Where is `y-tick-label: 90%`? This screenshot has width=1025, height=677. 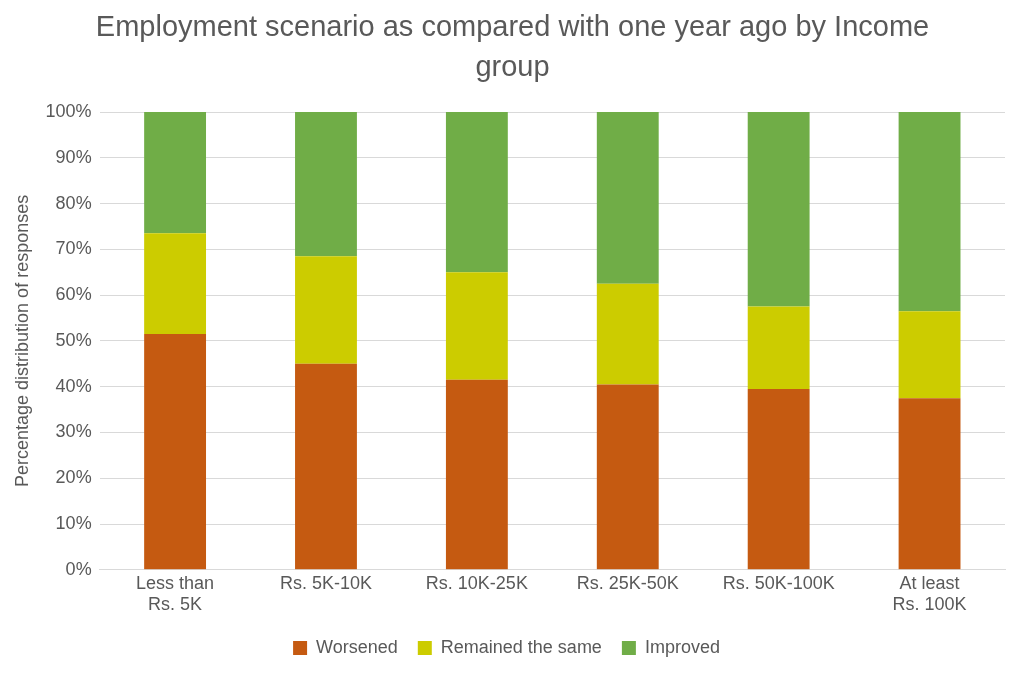 y-tick-label: 90% is located at coordinates (73, 156).